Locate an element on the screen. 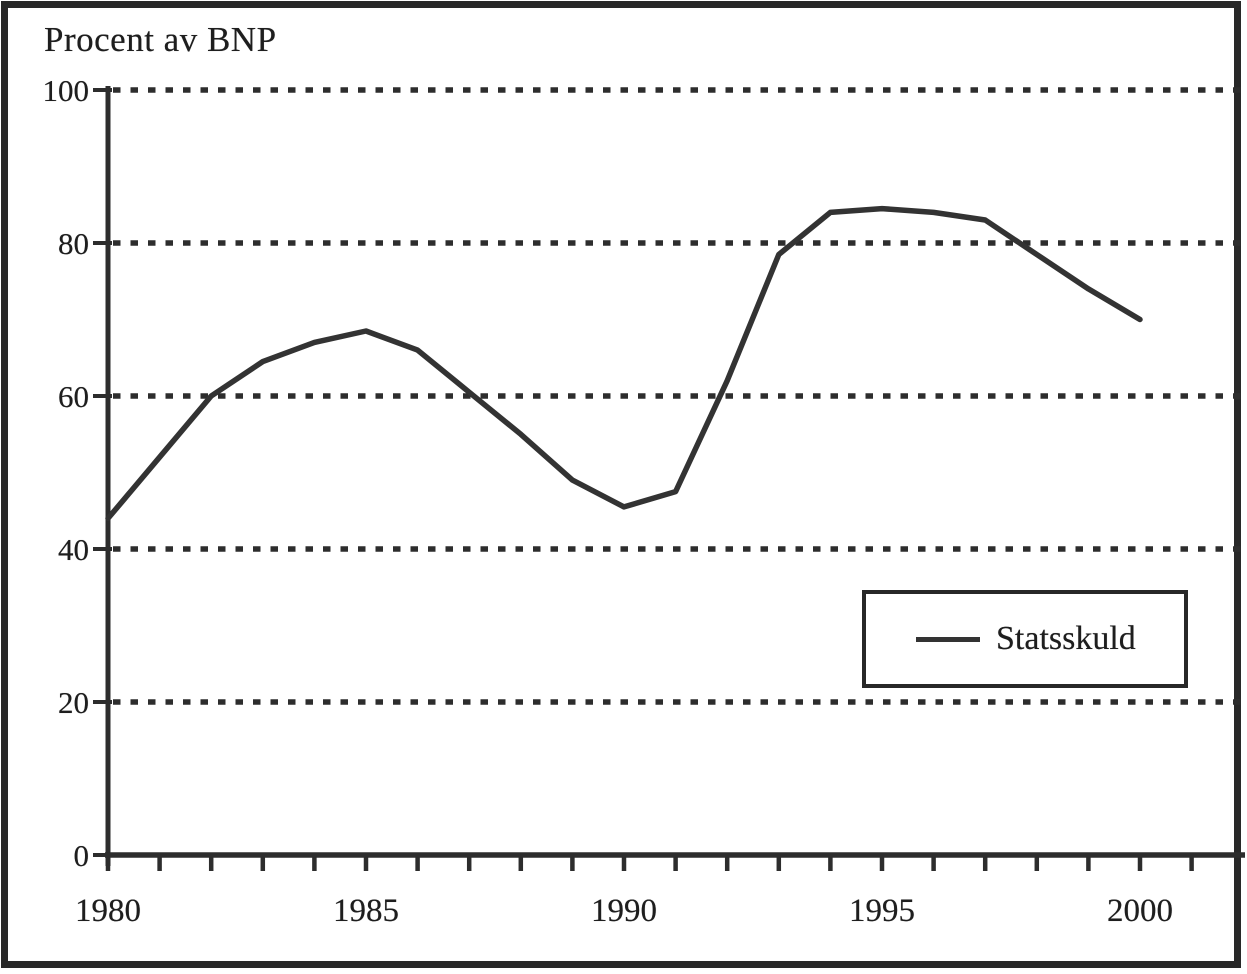 This screenshot has height=974, width=1247. y-tick-label-40: 40 is located at coordinates (73, 549).